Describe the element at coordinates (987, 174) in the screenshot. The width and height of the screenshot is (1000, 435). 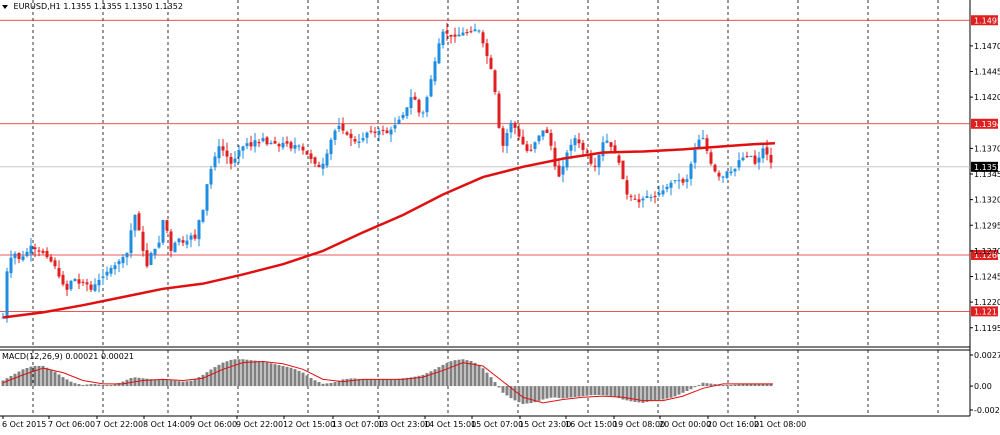
I see `price-axis-label: 1.1345` at that location.